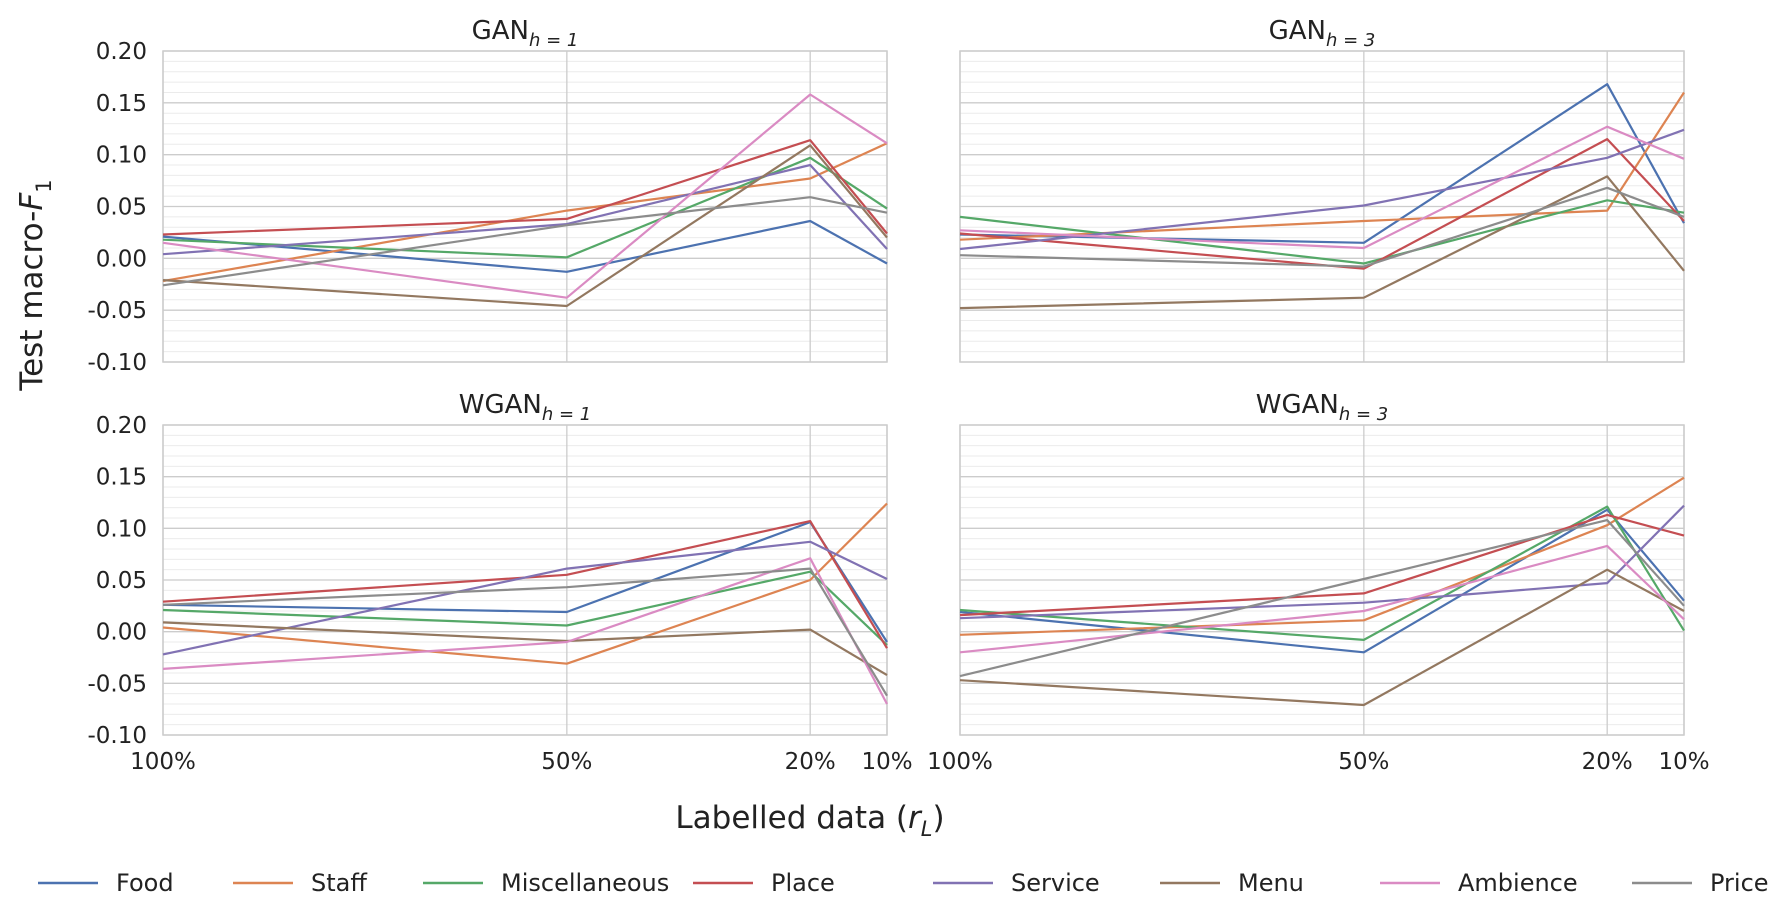 The image size is (1772, 918). I want to click on panel-title: GANh = 1, so click(525, 33).